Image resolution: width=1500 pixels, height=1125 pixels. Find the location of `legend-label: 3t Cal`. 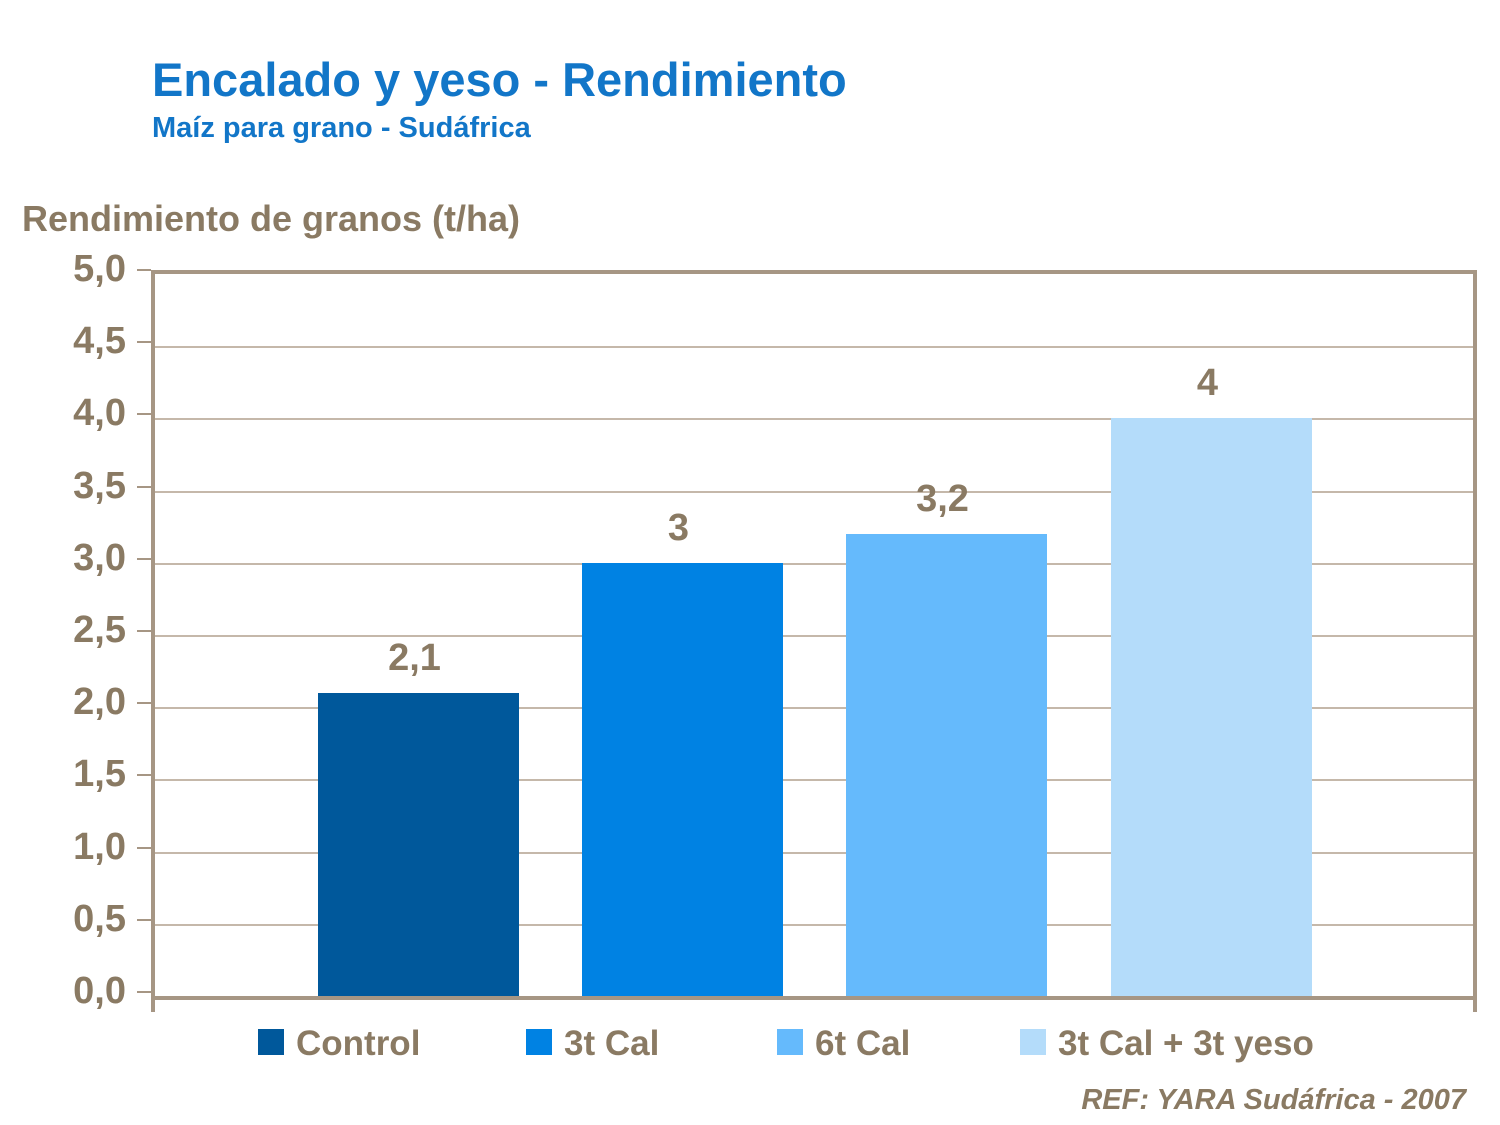

legend-label: 3t Cal is located at coordinates (612, 1043).